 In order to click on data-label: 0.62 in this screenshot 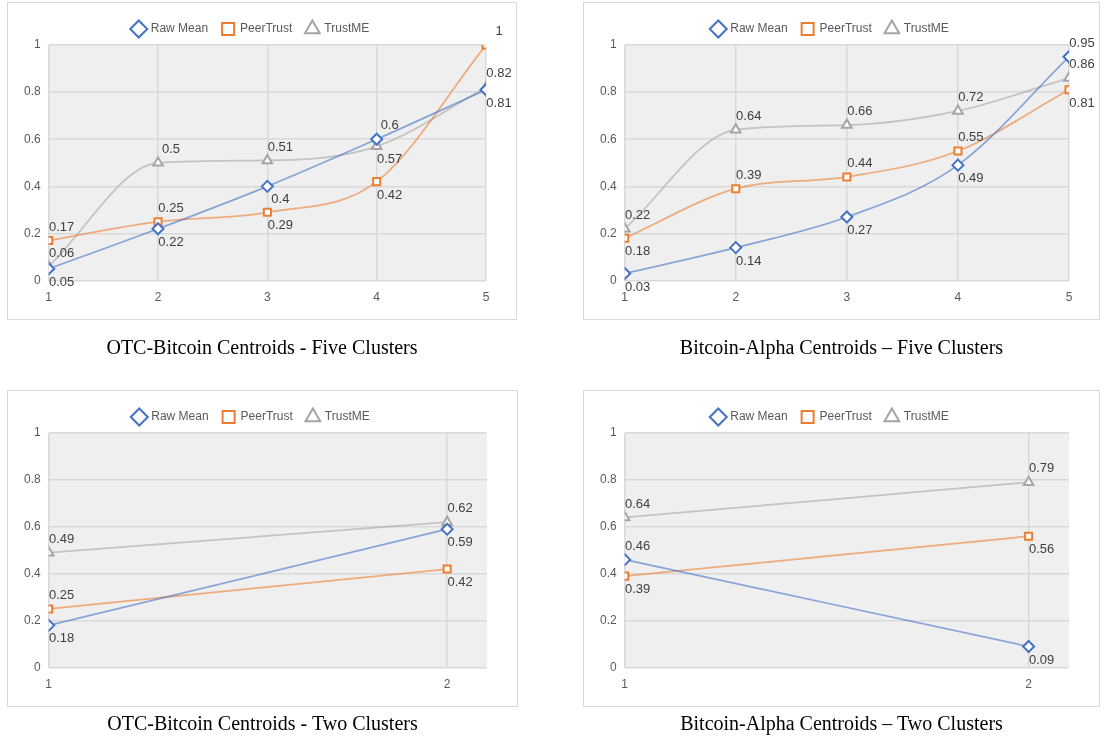, I will do `click(460, 508)`.